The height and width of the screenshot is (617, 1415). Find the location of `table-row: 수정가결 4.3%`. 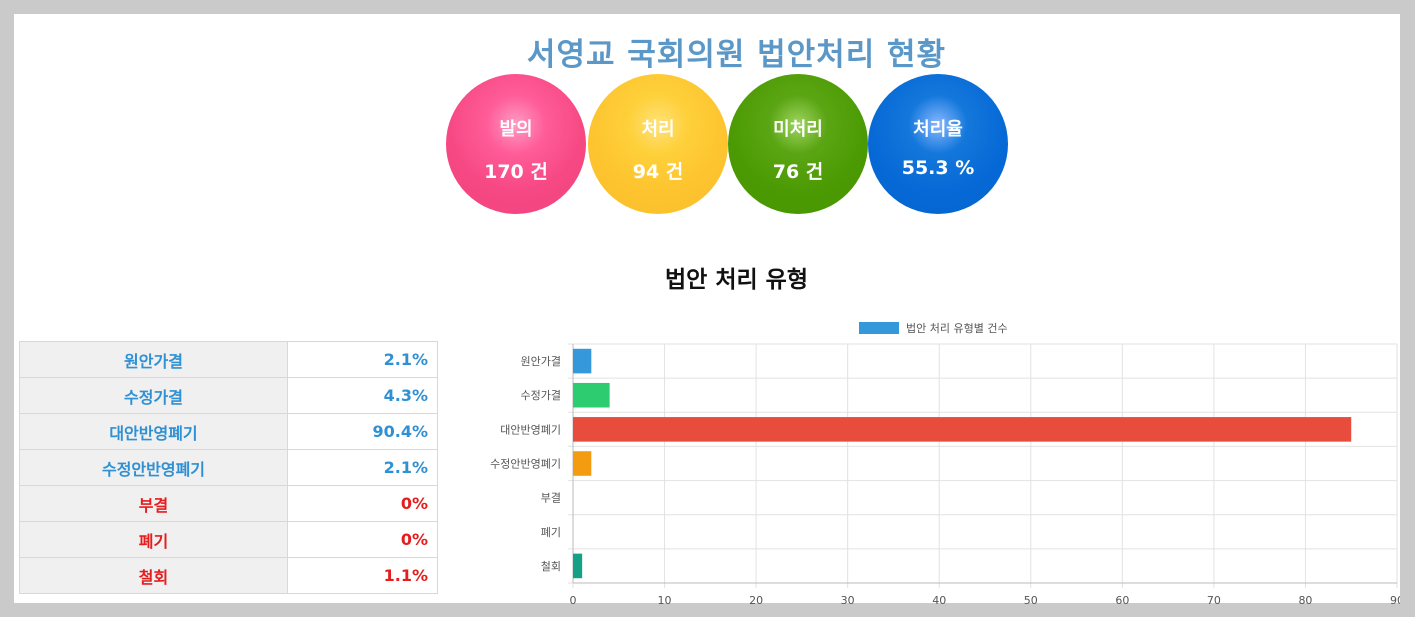

table-row: 수정가결 4.3% is located at coordinates (228, 395).